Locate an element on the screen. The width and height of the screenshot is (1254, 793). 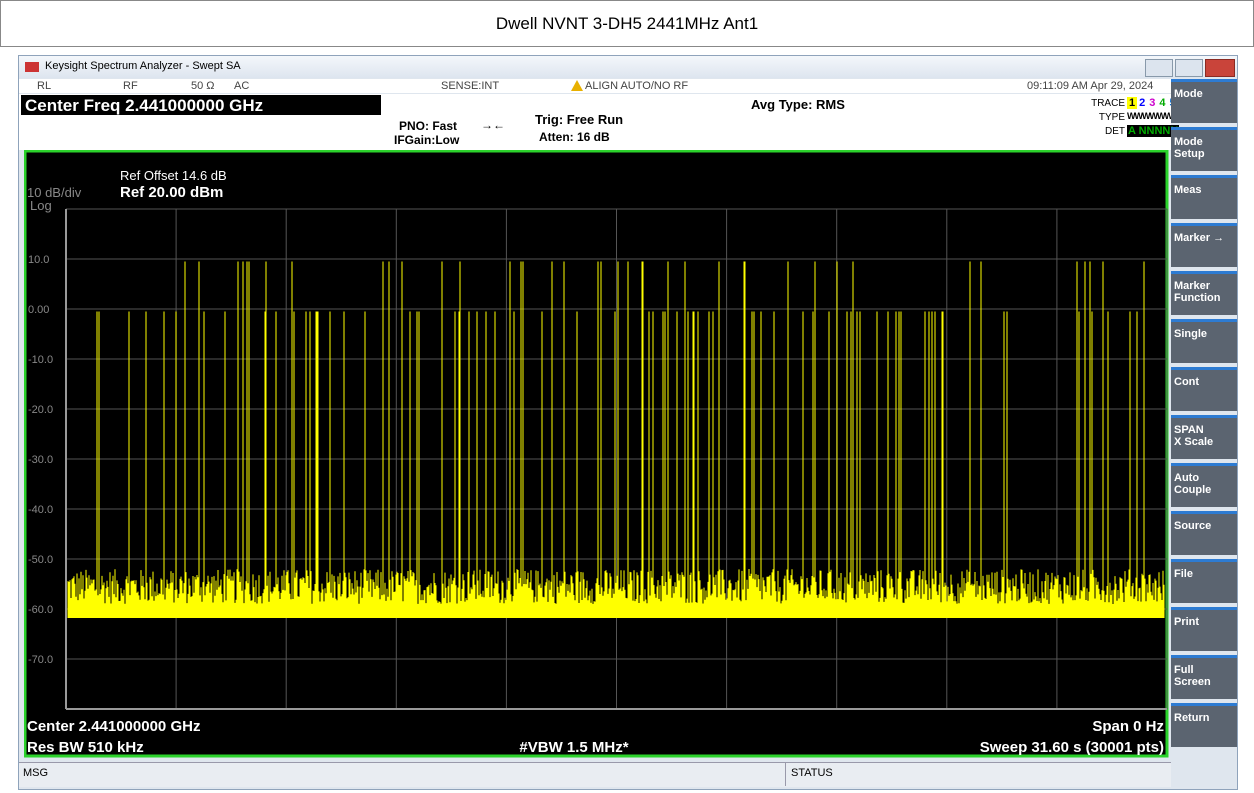
ifgain: IFGain:Low is located at coordinates (427, 140).